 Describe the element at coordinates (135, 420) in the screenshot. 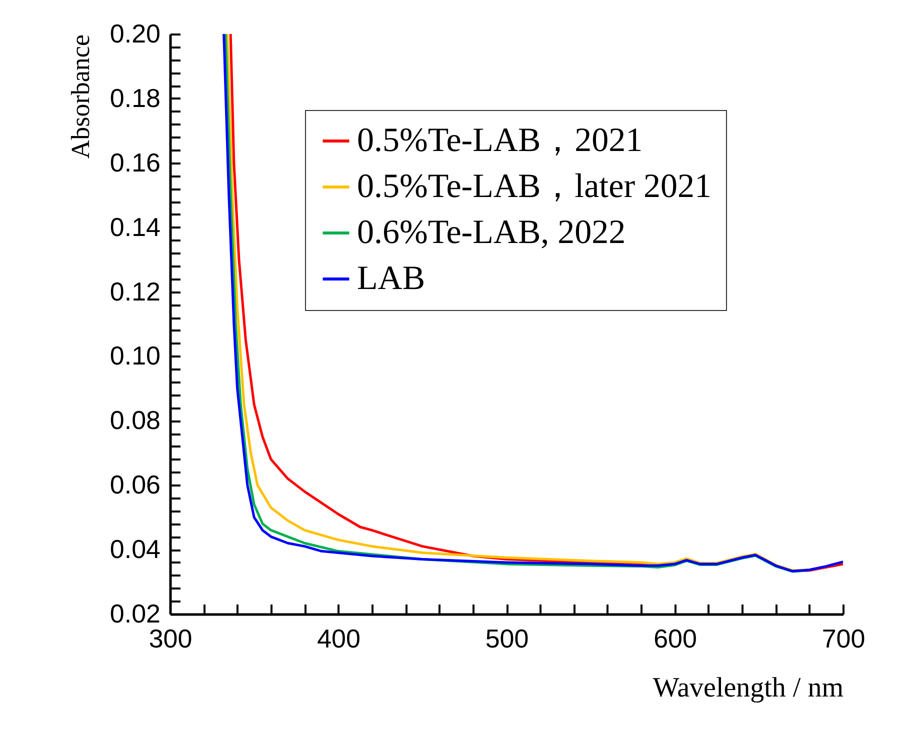

I see `y-tick-label: 0.08` at that location.